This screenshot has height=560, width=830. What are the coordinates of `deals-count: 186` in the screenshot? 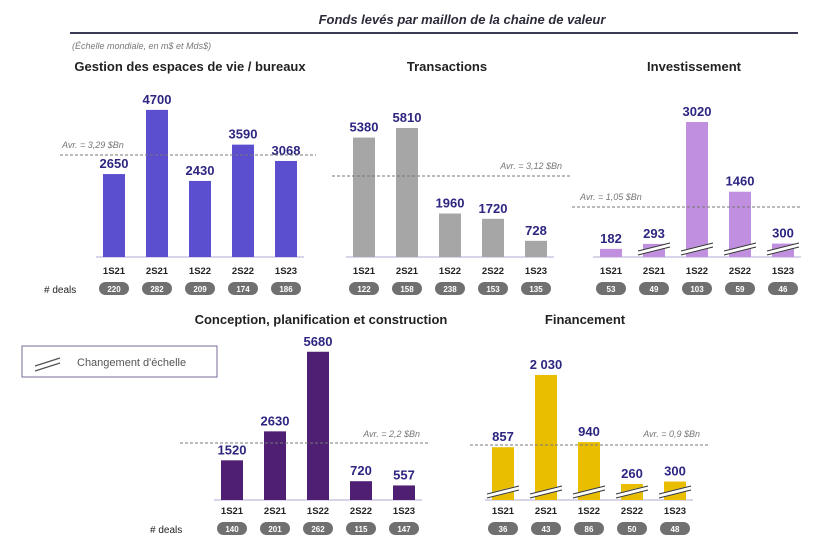 It's located at (286, 289).